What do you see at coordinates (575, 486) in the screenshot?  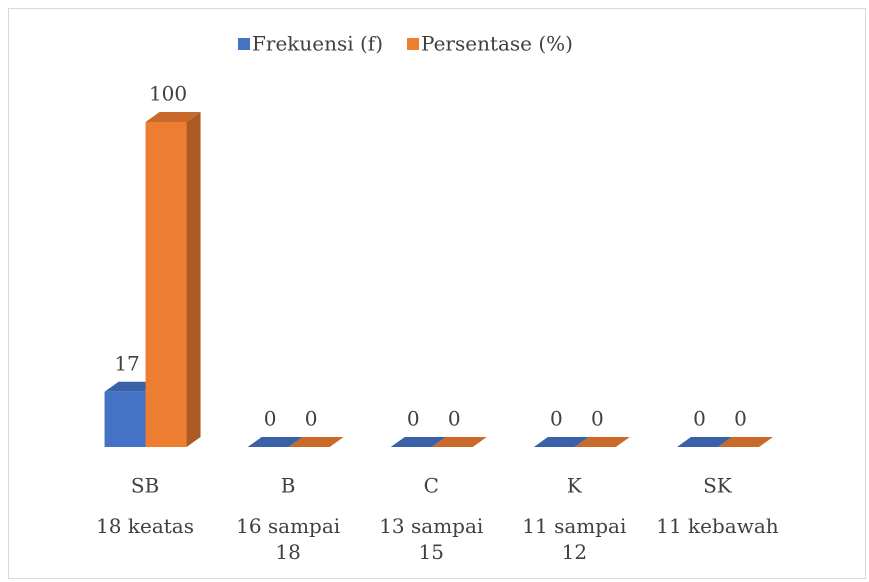 I see `x-tick-label: K` at bounding box center [575, 486].